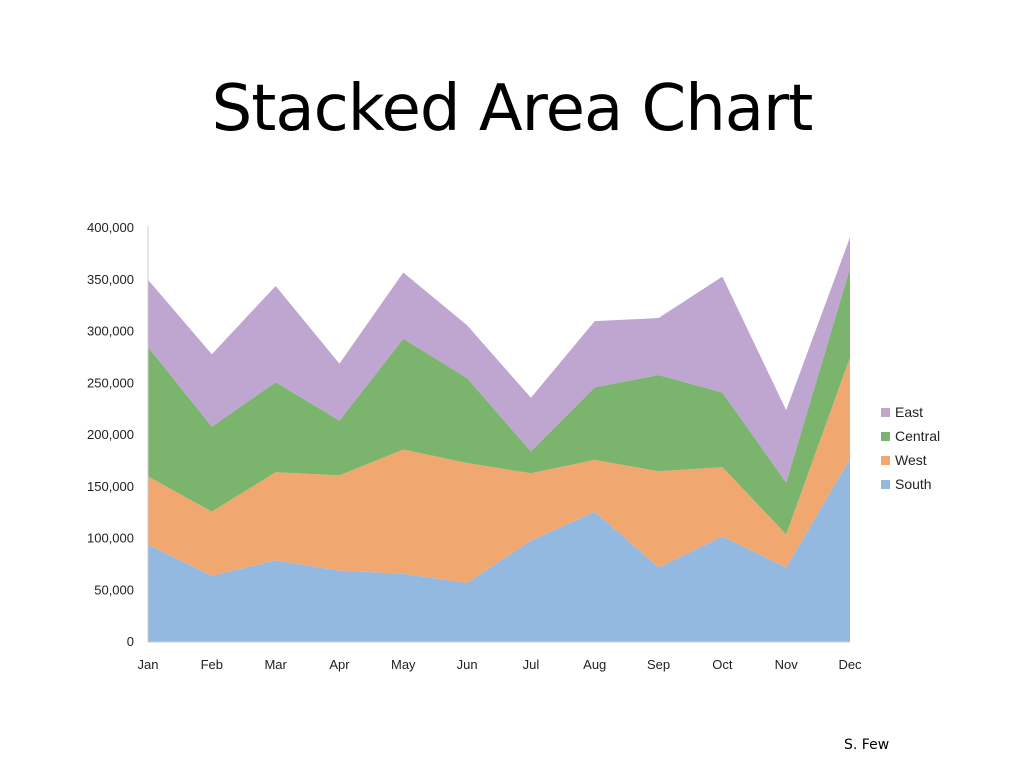 Image resolution: width=1024 pixels, height=768 pixels. Describe the element at coordinates (212, 664) in the screenshot. I see `x-tick-label: Feb` at that location.